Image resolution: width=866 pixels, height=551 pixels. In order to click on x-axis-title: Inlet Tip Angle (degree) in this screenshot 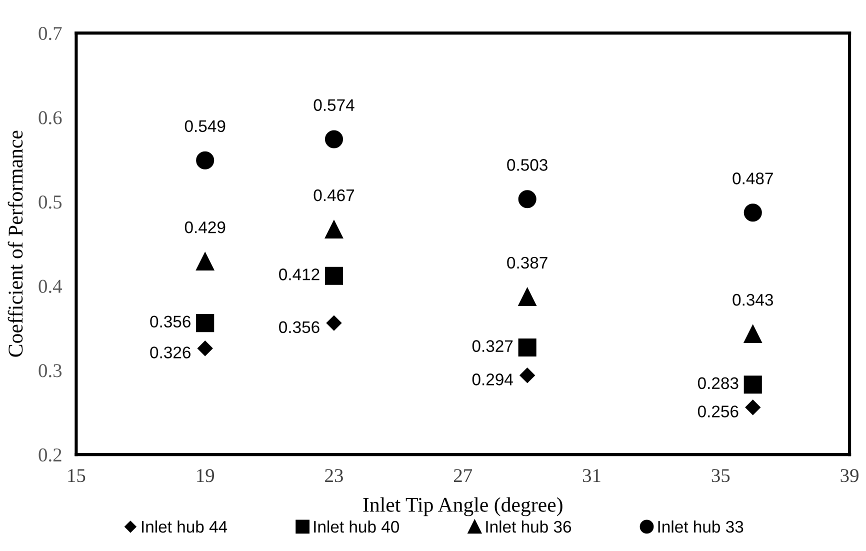, I will do `click(462, 506)`.